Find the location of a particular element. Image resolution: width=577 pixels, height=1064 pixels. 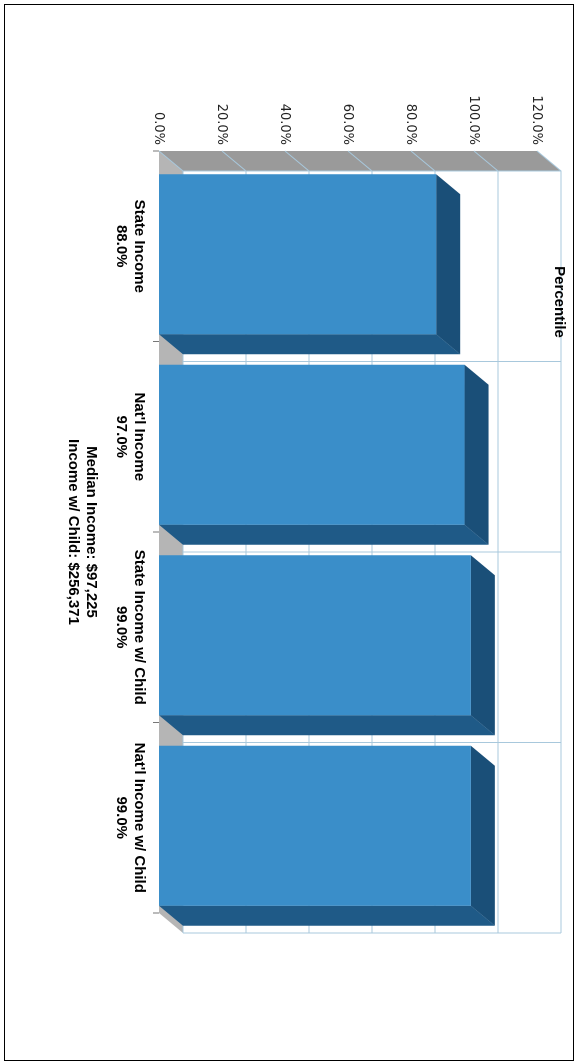

tick-label: 120.0% is located at coordinates (536, 120).